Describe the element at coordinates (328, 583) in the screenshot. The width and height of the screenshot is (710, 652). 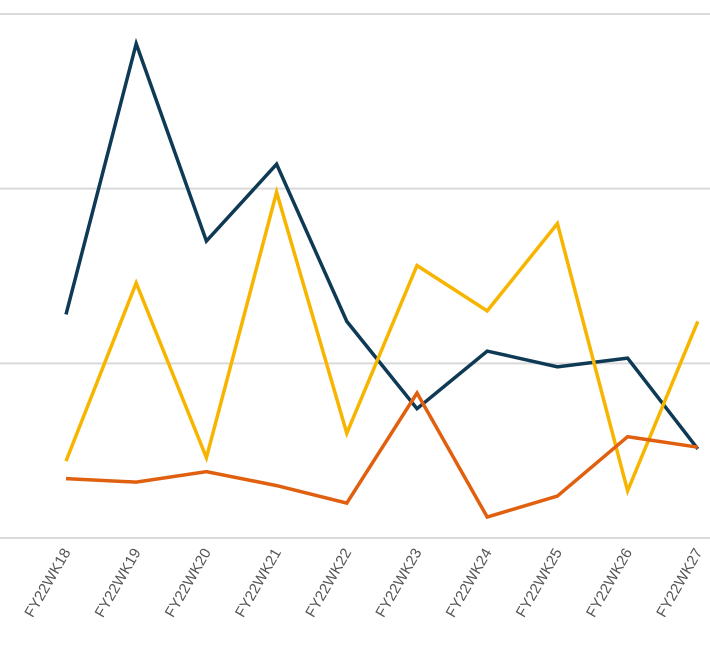
I see `x-tick-label: FY22WK22` at that location.